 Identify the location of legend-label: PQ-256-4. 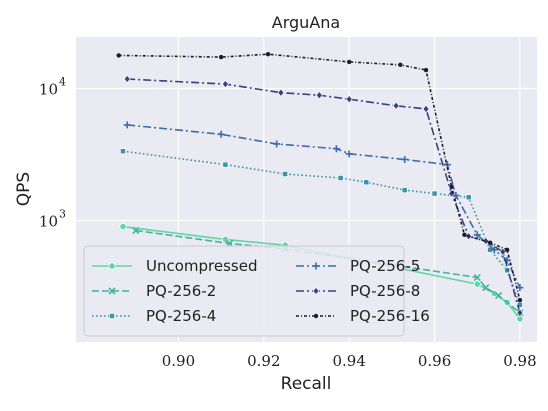
(181, 316).